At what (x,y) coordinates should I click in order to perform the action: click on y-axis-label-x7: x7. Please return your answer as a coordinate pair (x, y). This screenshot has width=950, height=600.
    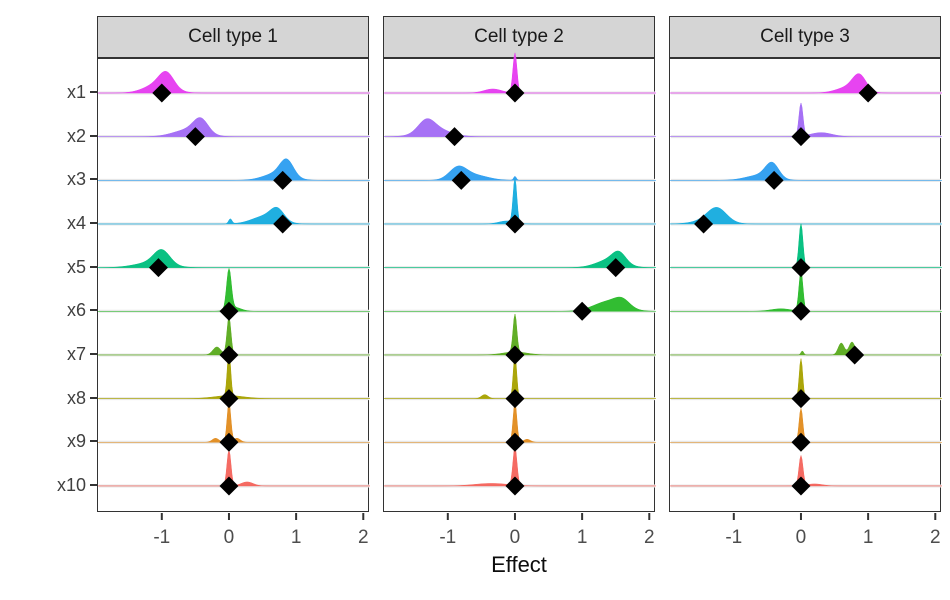
    Looking at the image, I should click on (76, 353).